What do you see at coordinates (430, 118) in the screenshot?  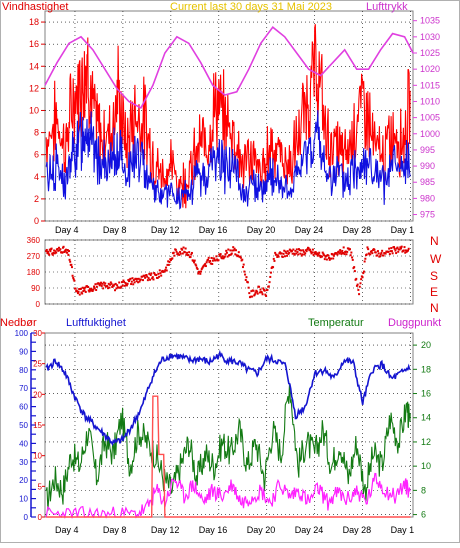 I see `pressure-ytick-label: 1005` at bounding box center [430, 118].